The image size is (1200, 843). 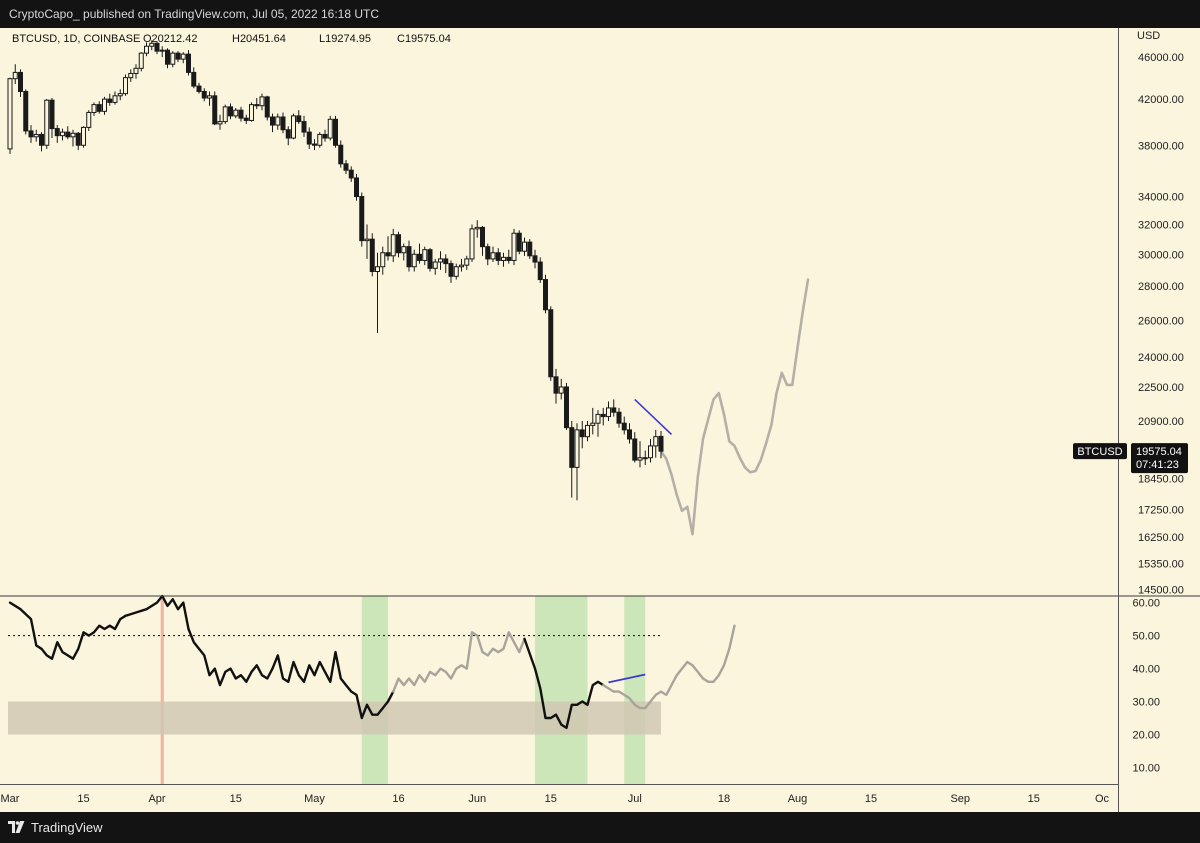 What do you see at coordinates (16, 827) in the screenshot?
I see `tradingview-logo-icon` at bounding box center [16, 827].